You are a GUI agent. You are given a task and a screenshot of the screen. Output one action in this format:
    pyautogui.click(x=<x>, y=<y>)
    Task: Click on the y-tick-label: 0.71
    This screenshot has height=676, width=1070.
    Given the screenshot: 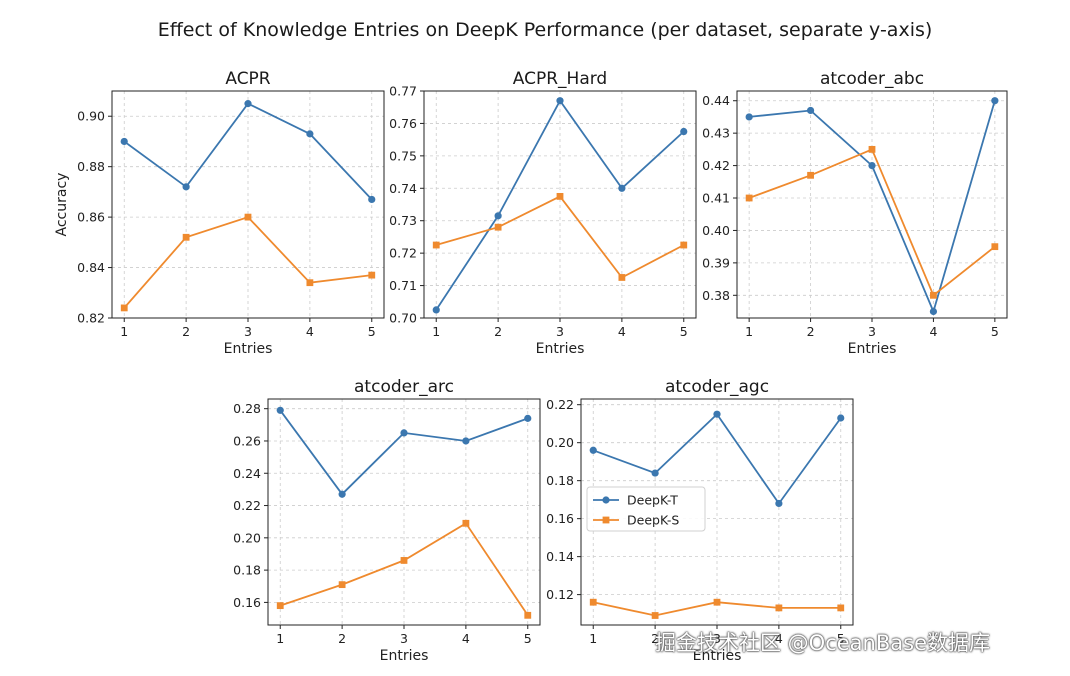 What is the action you would take?
    pyautogui.click(x=403, y=285)
    